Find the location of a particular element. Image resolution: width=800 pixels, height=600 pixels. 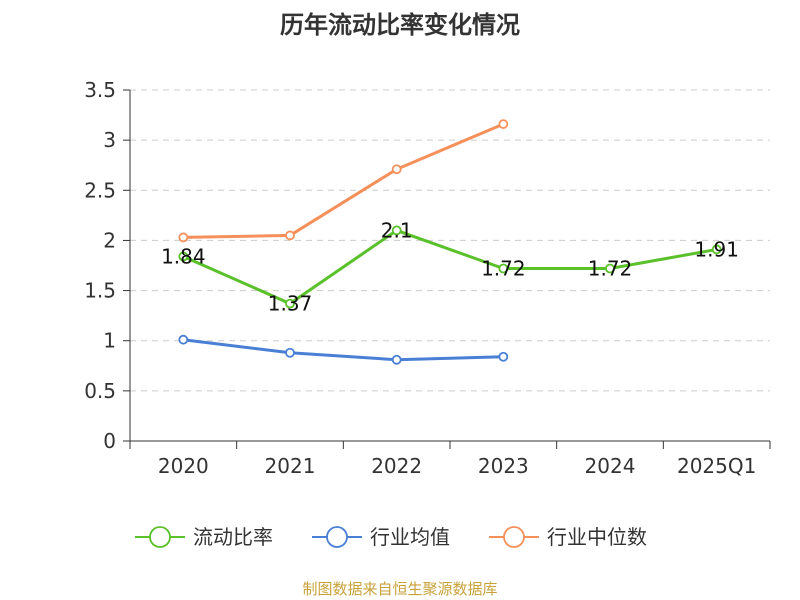

x-tick-label: 2022 is located at coordinates (396, 466).